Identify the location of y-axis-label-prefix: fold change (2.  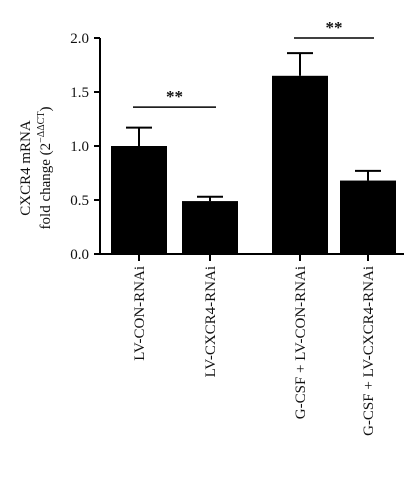
(46, 186).